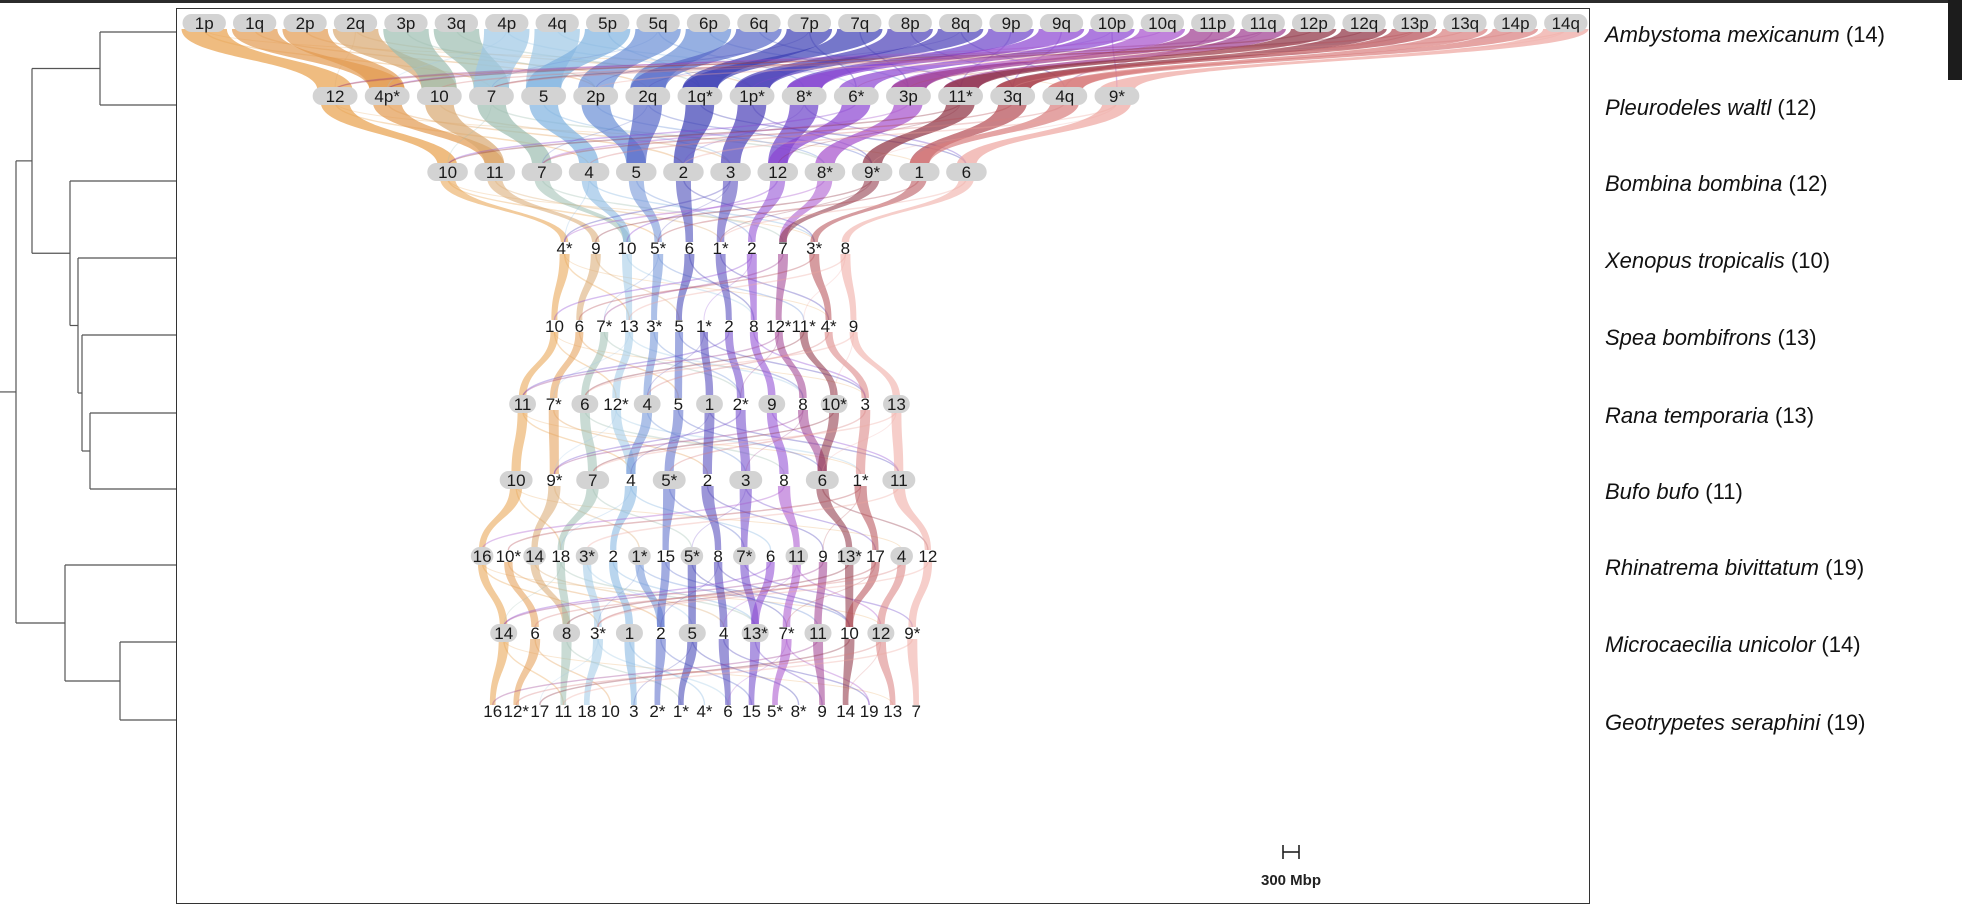  Describe the element at coordinates (560, 556) in the screenshot. I see `chromosome-label: 18` at that location.